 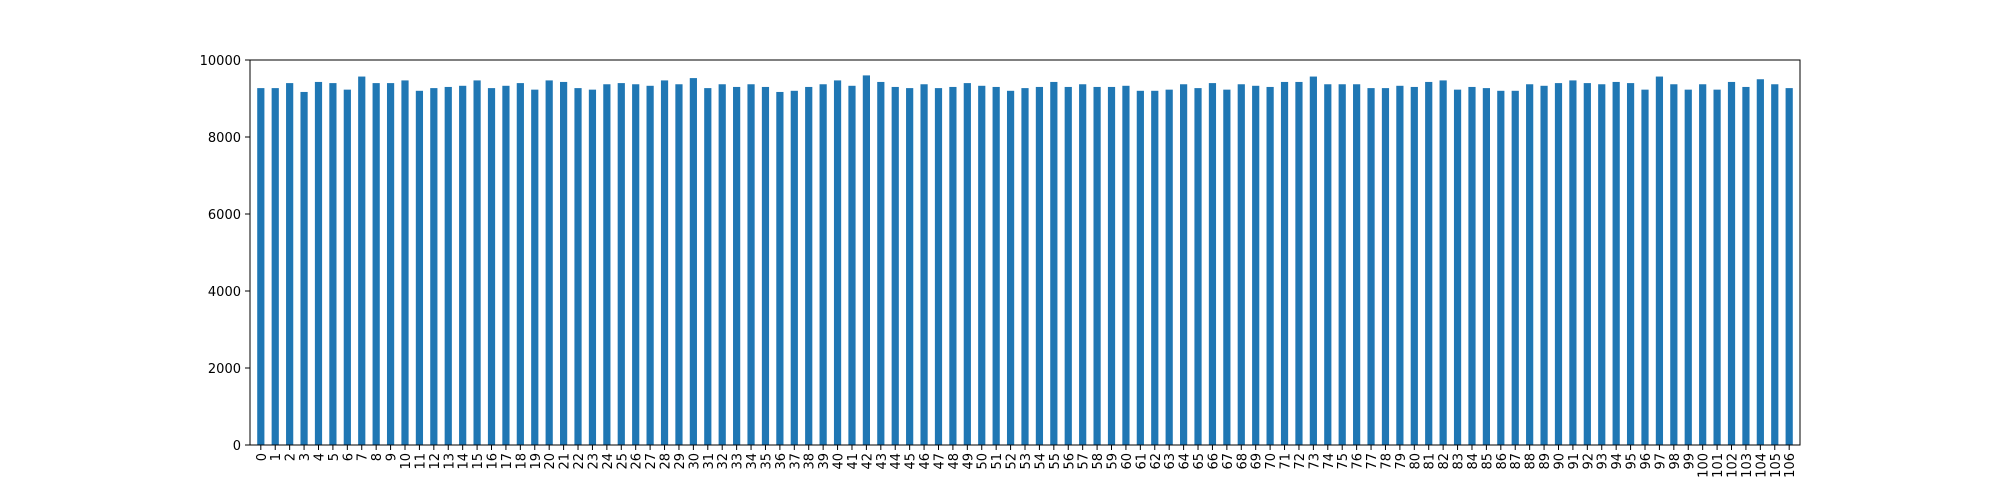 What do you see at coordinates (1113, 461) in the screenshot?
I see `x-tick-label: 59` at bounding box center [1113, 461].